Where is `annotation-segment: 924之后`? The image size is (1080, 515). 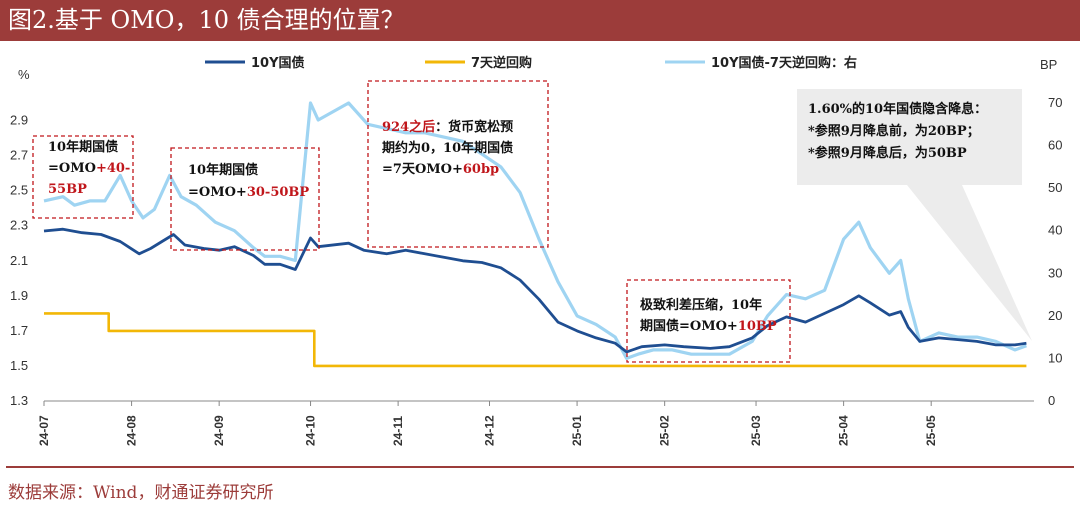 annotation-segment: 924之后 is located at coordinates (408, 127).